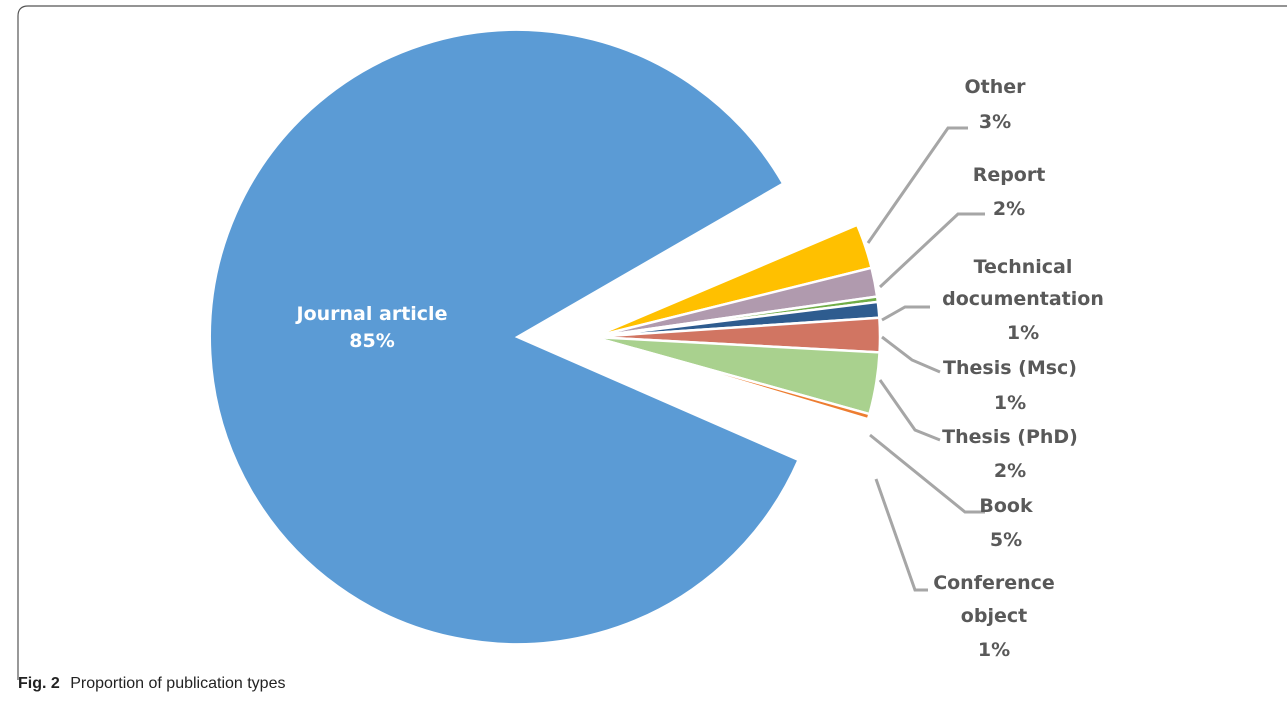  Describe the element at coordinates (1010, 403) in the screenshot. I see `slice-value-thesis-msc: 1%` at that location.